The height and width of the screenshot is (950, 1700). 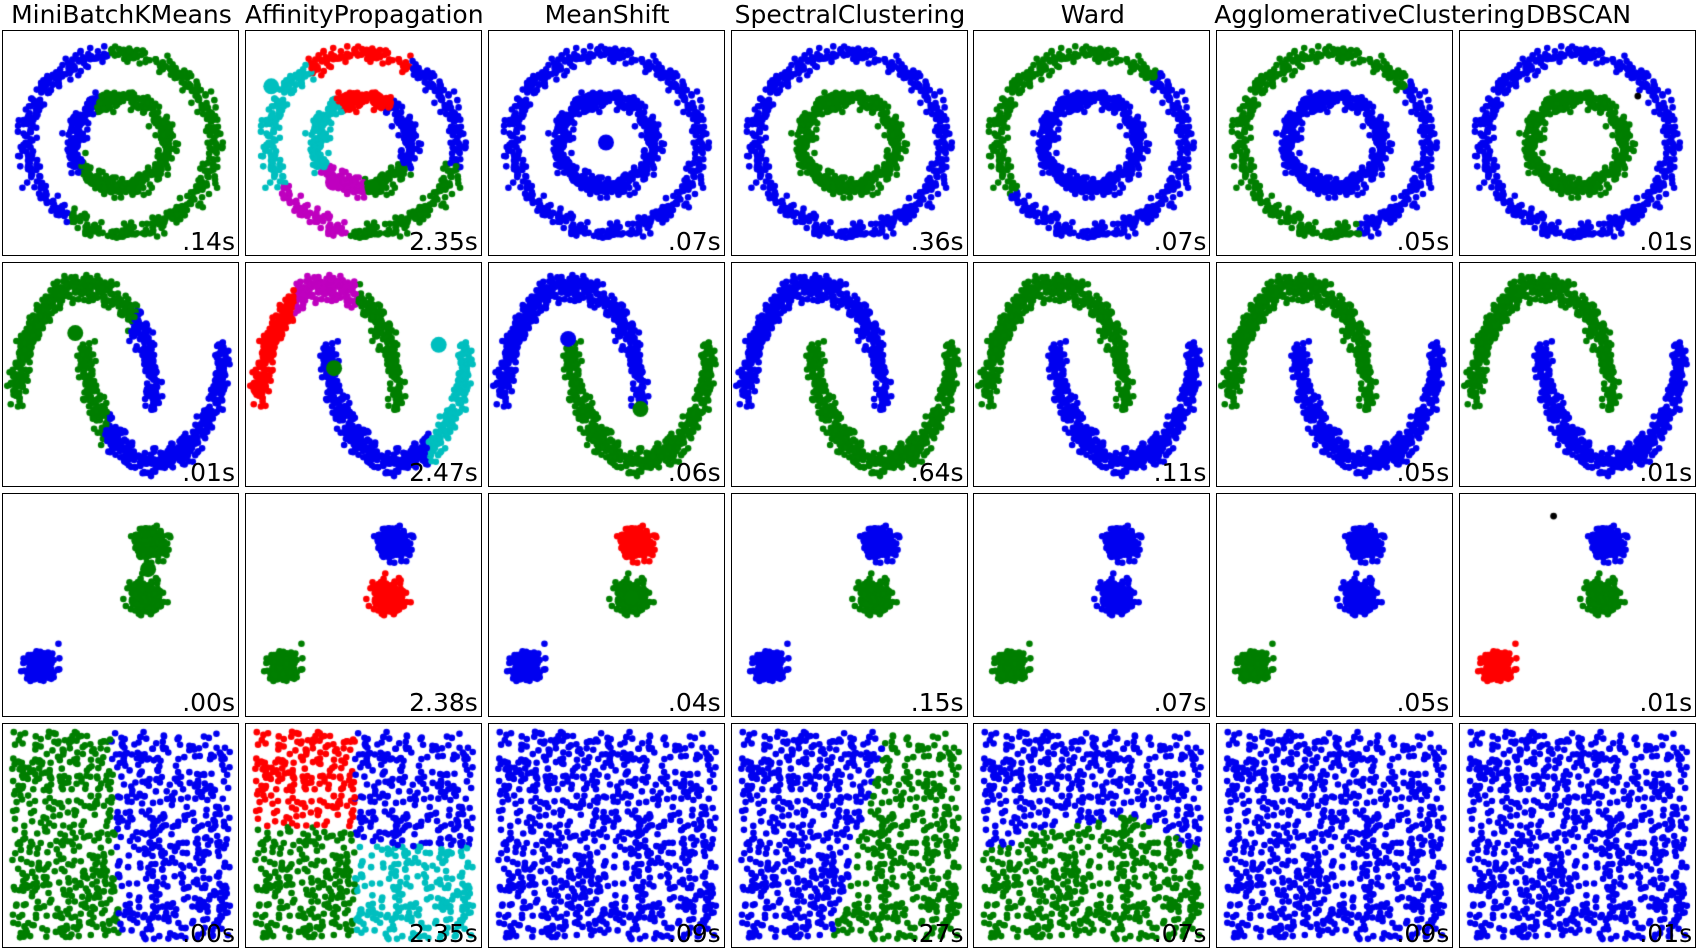 What do you see at coordinates (443, 472) in the screenshot?
I see `elapsed-time-label: 2.47s` at bounding box center [443, 472].